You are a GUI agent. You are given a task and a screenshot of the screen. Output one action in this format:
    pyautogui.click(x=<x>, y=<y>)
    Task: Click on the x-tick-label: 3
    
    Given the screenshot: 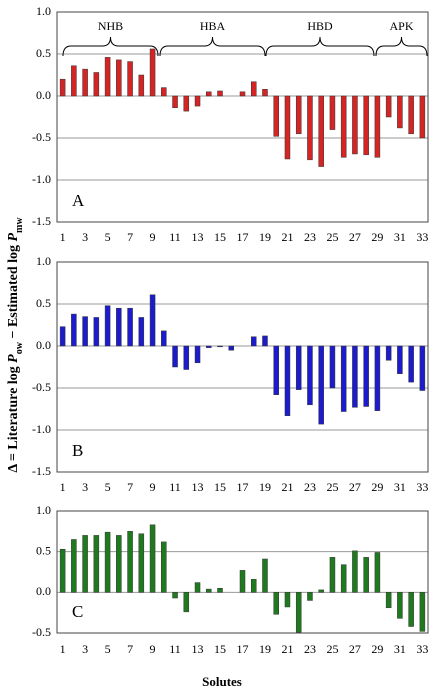 What is the action you would take?
    pyautogui.click(x=85, y=237)
    